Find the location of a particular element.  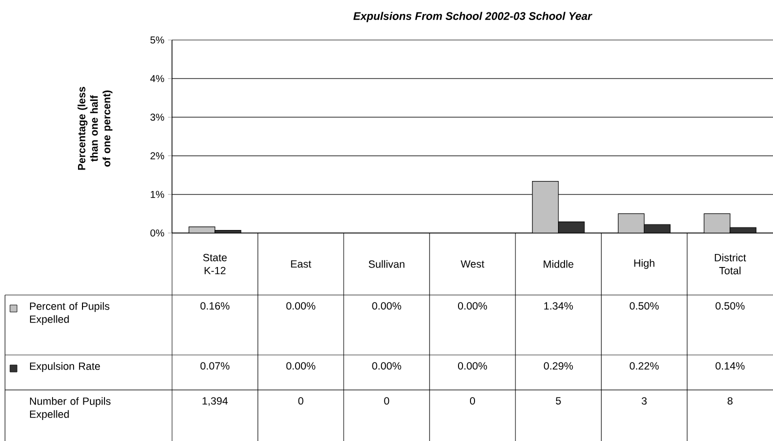

text: Number of Pupils Expelled is located at coordinates (70, 408).